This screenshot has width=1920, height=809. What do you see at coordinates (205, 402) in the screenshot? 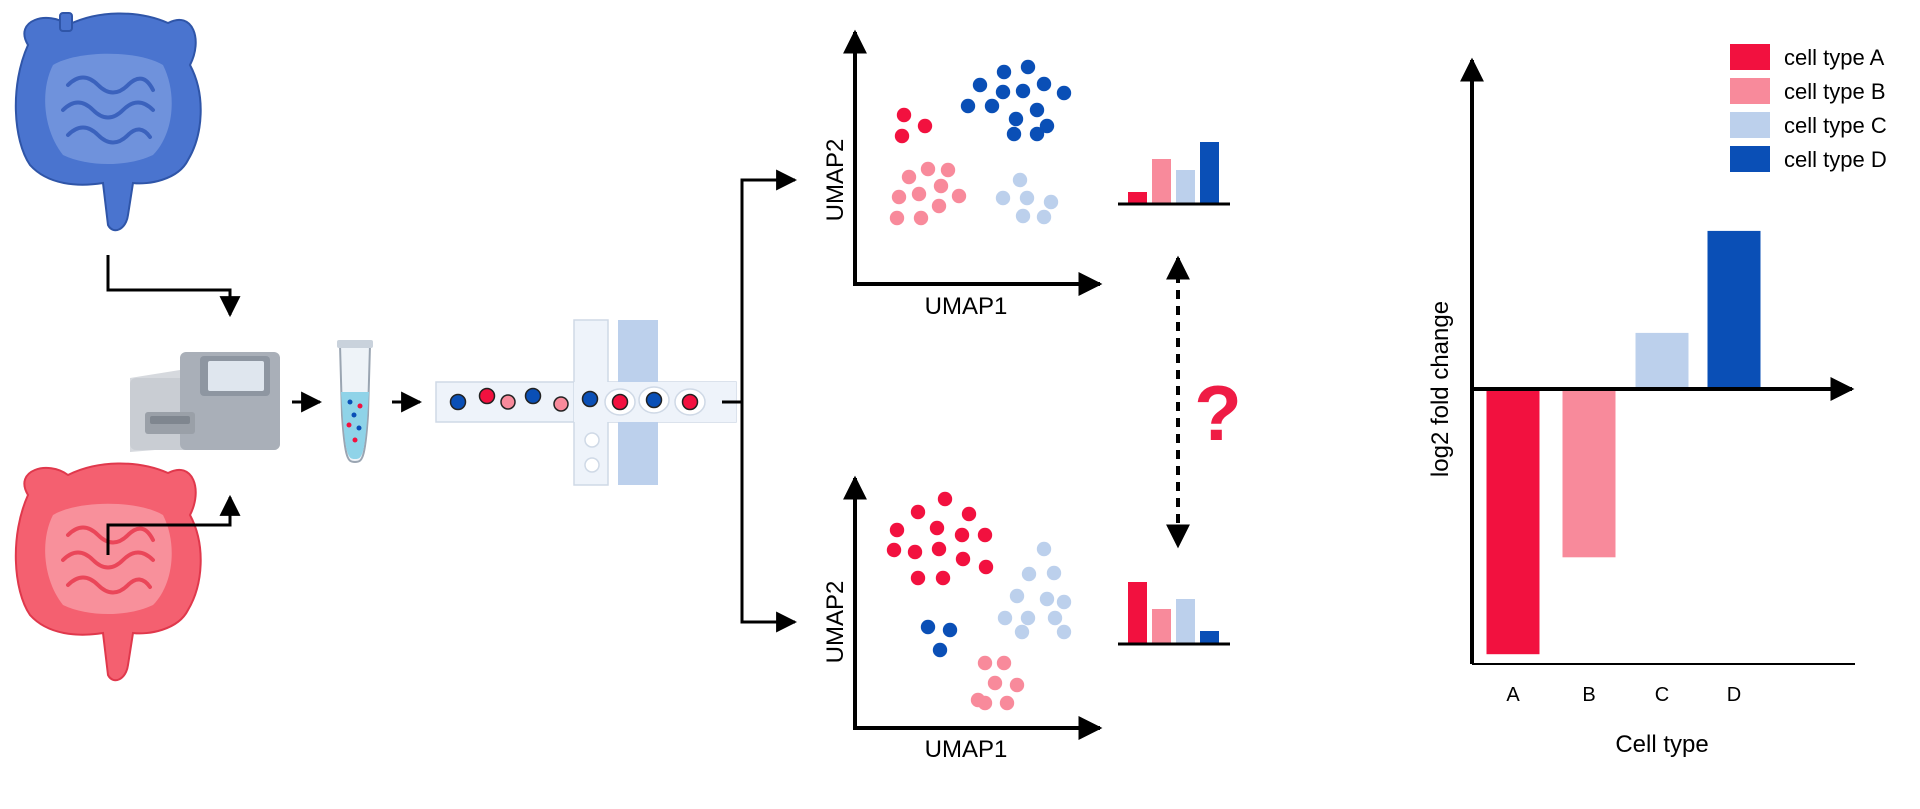
I see `sequencer-icon` at bounding box center [205, 402].